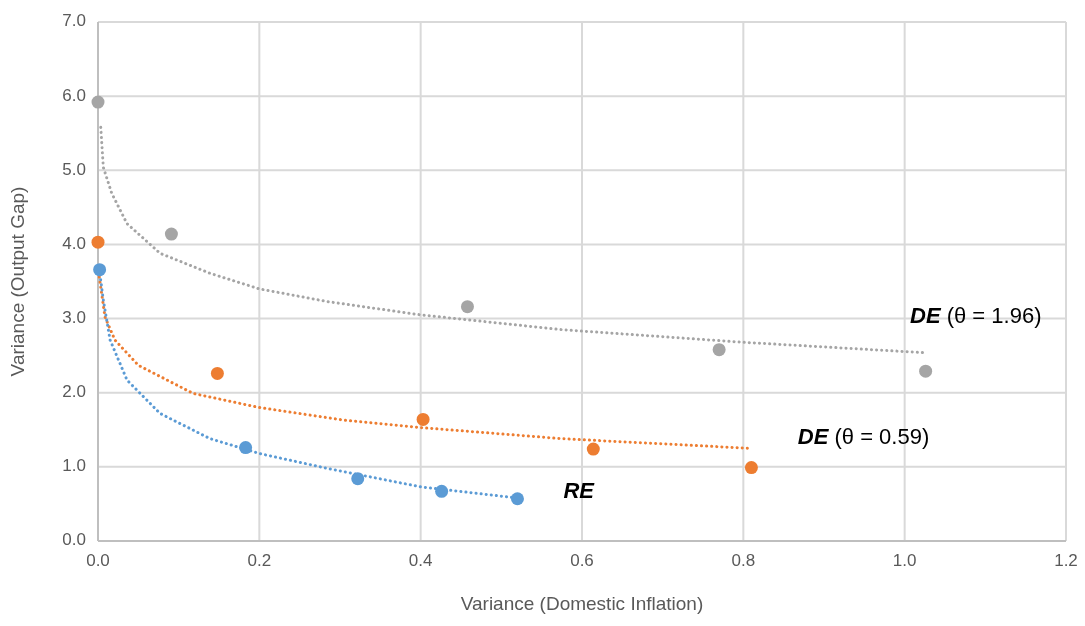 Image resolution: width=1085 pixels, height=626 pixels. I want to click on y-tick-label: 0.0, so click(74, 540).